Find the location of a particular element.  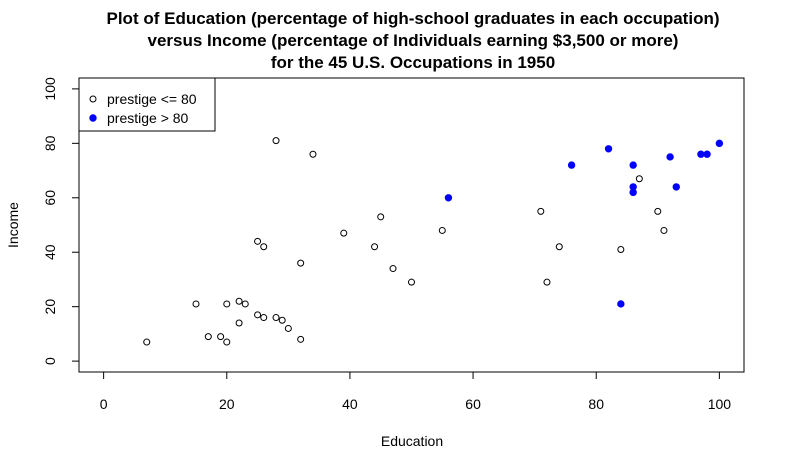

y-tick-label: 0 is located at coordinates (50, 361).